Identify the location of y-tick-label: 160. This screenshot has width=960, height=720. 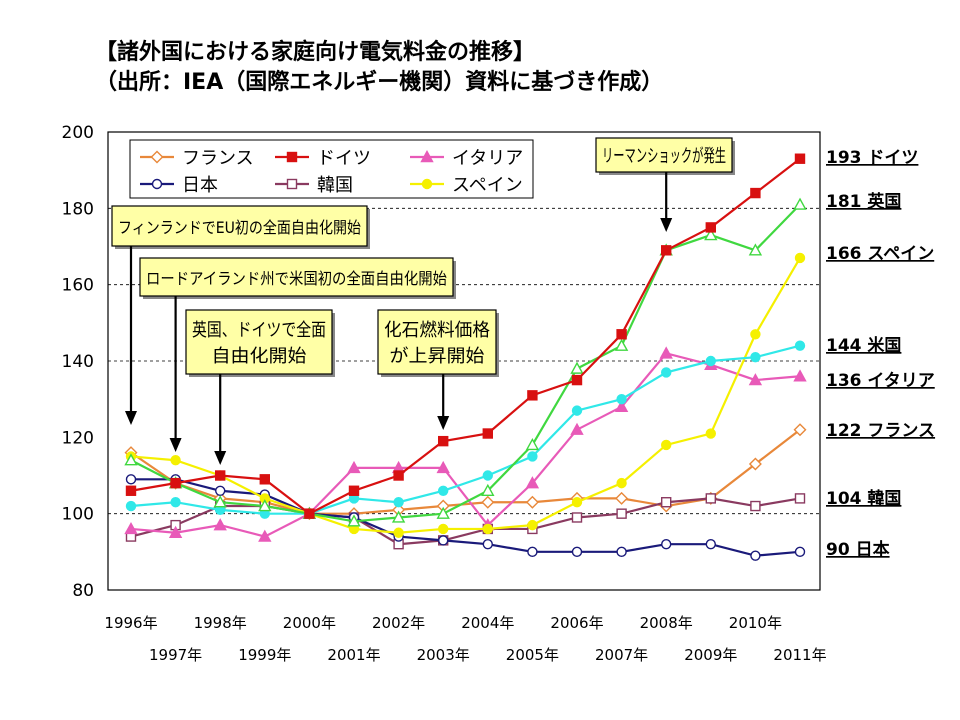
(78, 286).